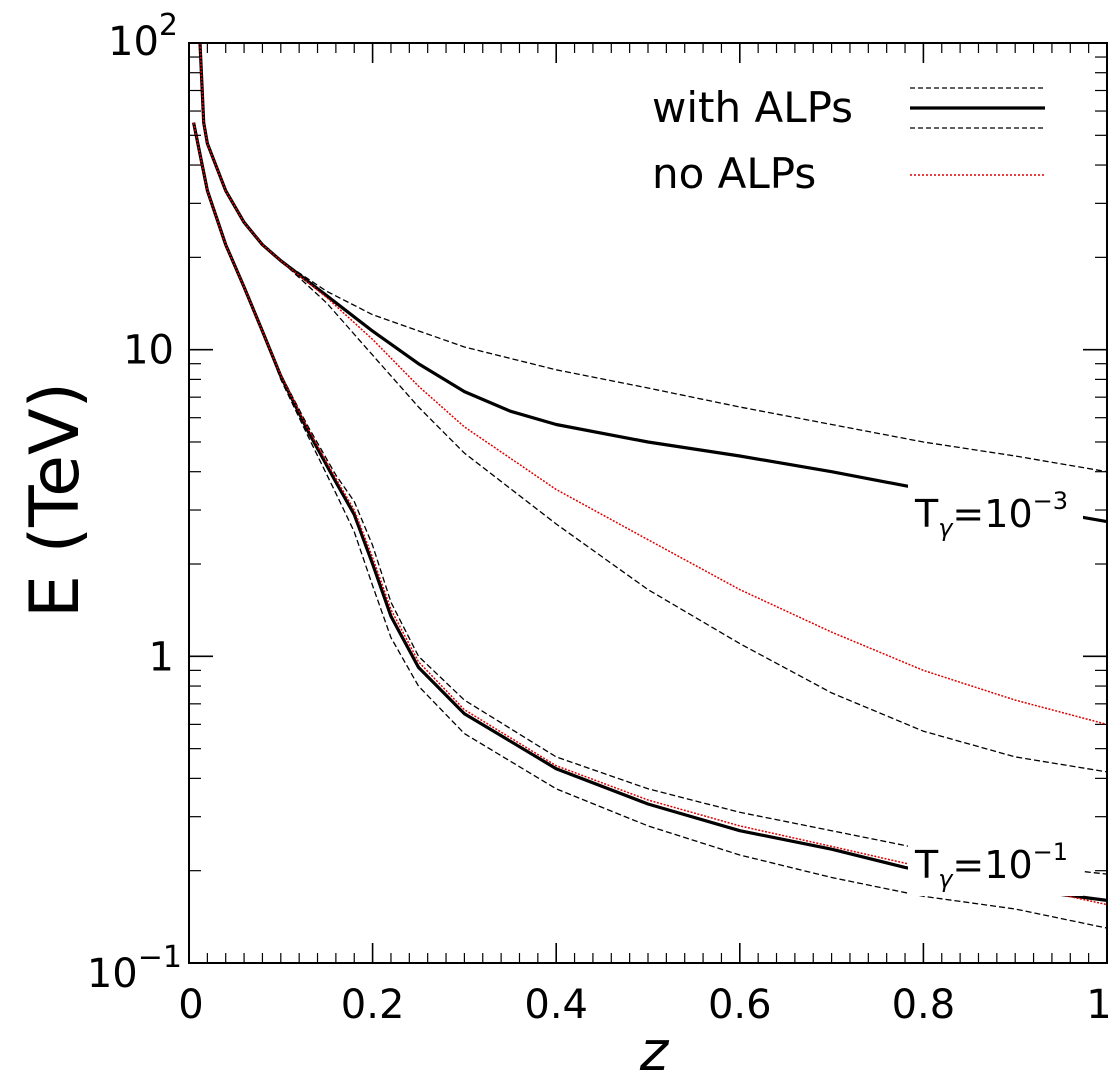  What do you see at coordinates (644, 1005) in the screenshot?
I see `x-tick-labels: 0 0.2 0.4 0.6 0.8 1` at bounding box center [644, 1005].